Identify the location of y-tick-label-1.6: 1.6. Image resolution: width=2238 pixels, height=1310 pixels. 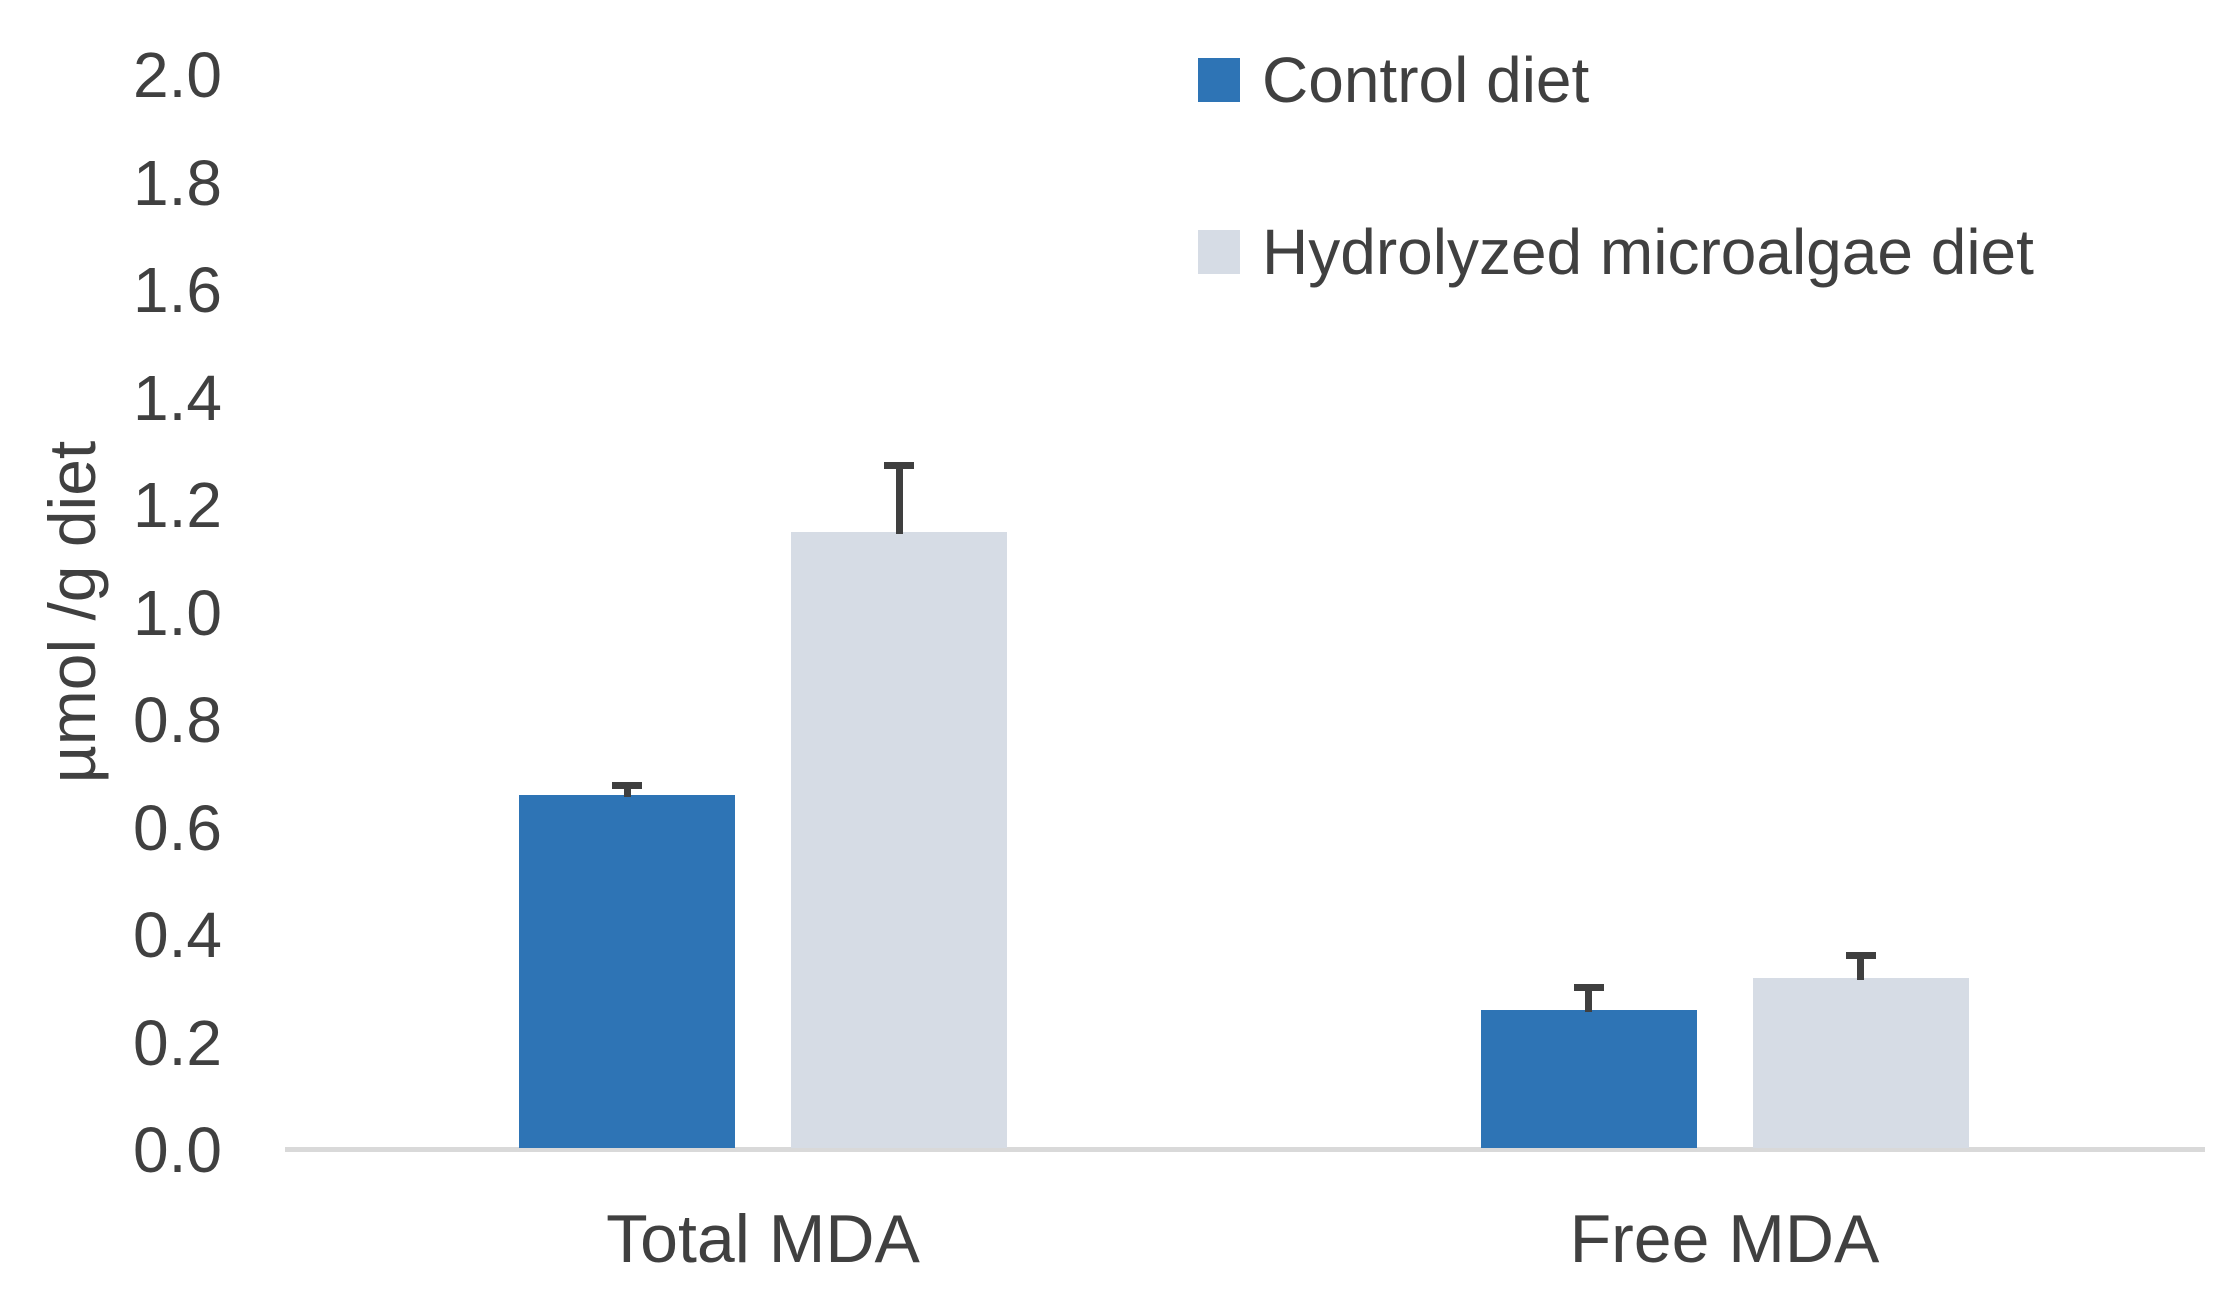
(177, 290).